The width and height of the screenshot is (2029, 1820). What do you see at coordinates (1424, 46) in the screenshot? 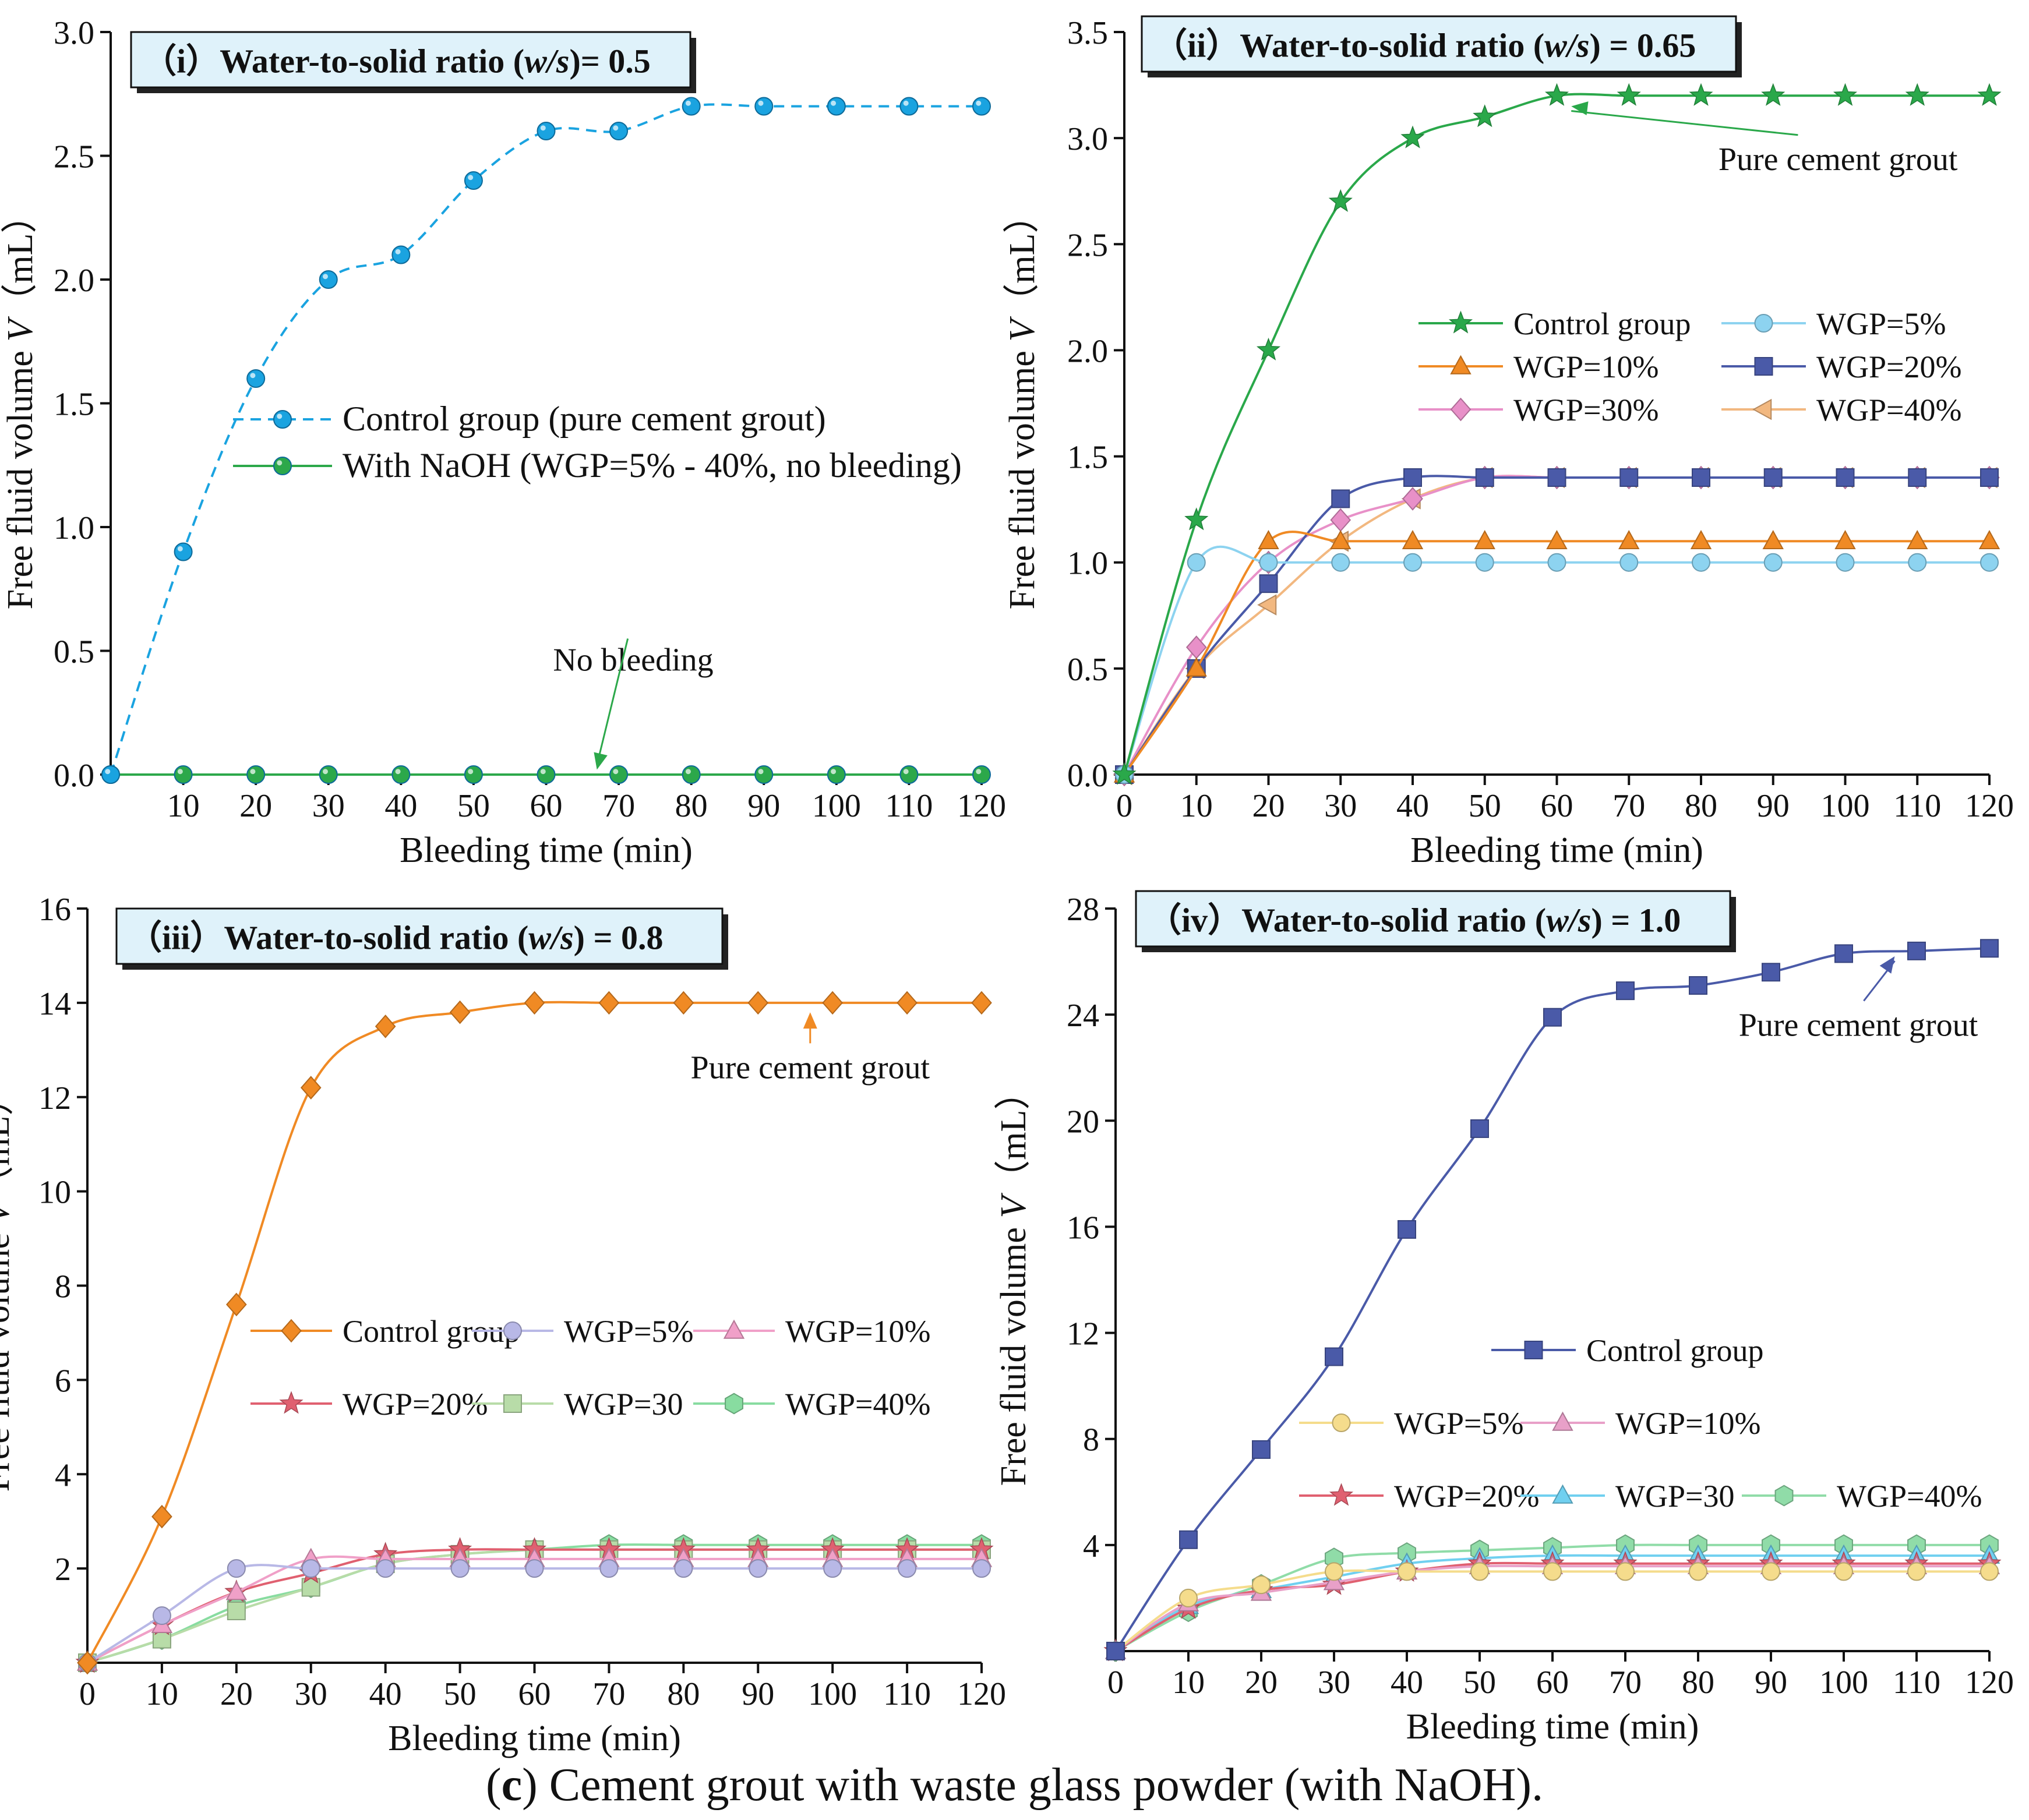
I see `panel-title: （ii）Water-to-solid ratio (w/s) = 0.65` at bounding box center [1424, 46].